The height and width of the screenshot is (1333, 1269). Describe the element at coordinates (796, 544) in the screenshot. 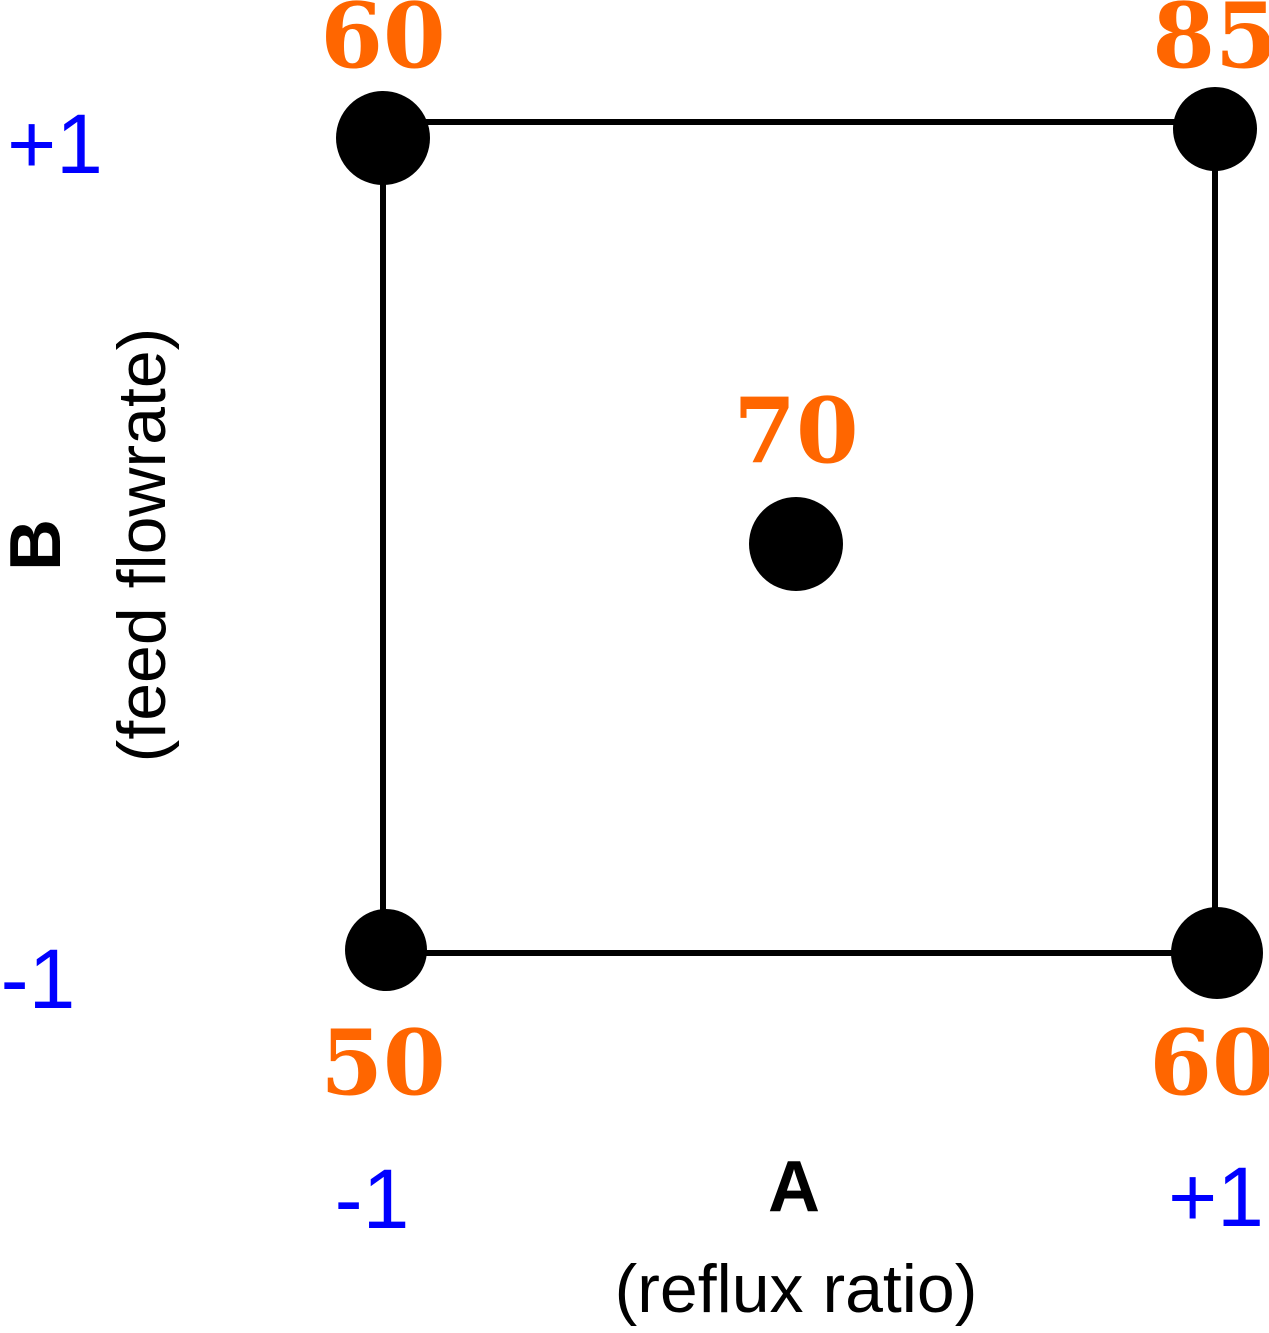

I see `design-point-center` at that location.